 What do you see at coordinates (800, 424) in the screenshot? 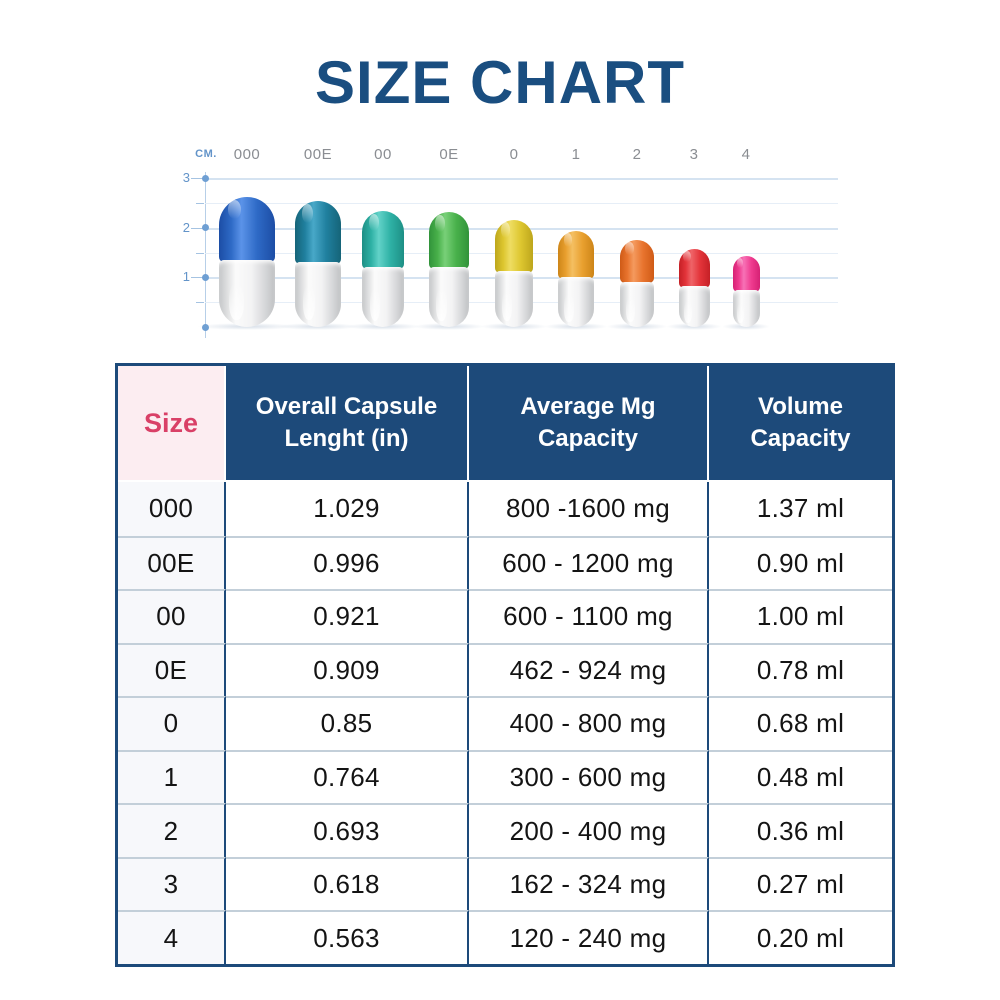
I see `table-header: Volume Capacity` at bounding box center [800, 424].